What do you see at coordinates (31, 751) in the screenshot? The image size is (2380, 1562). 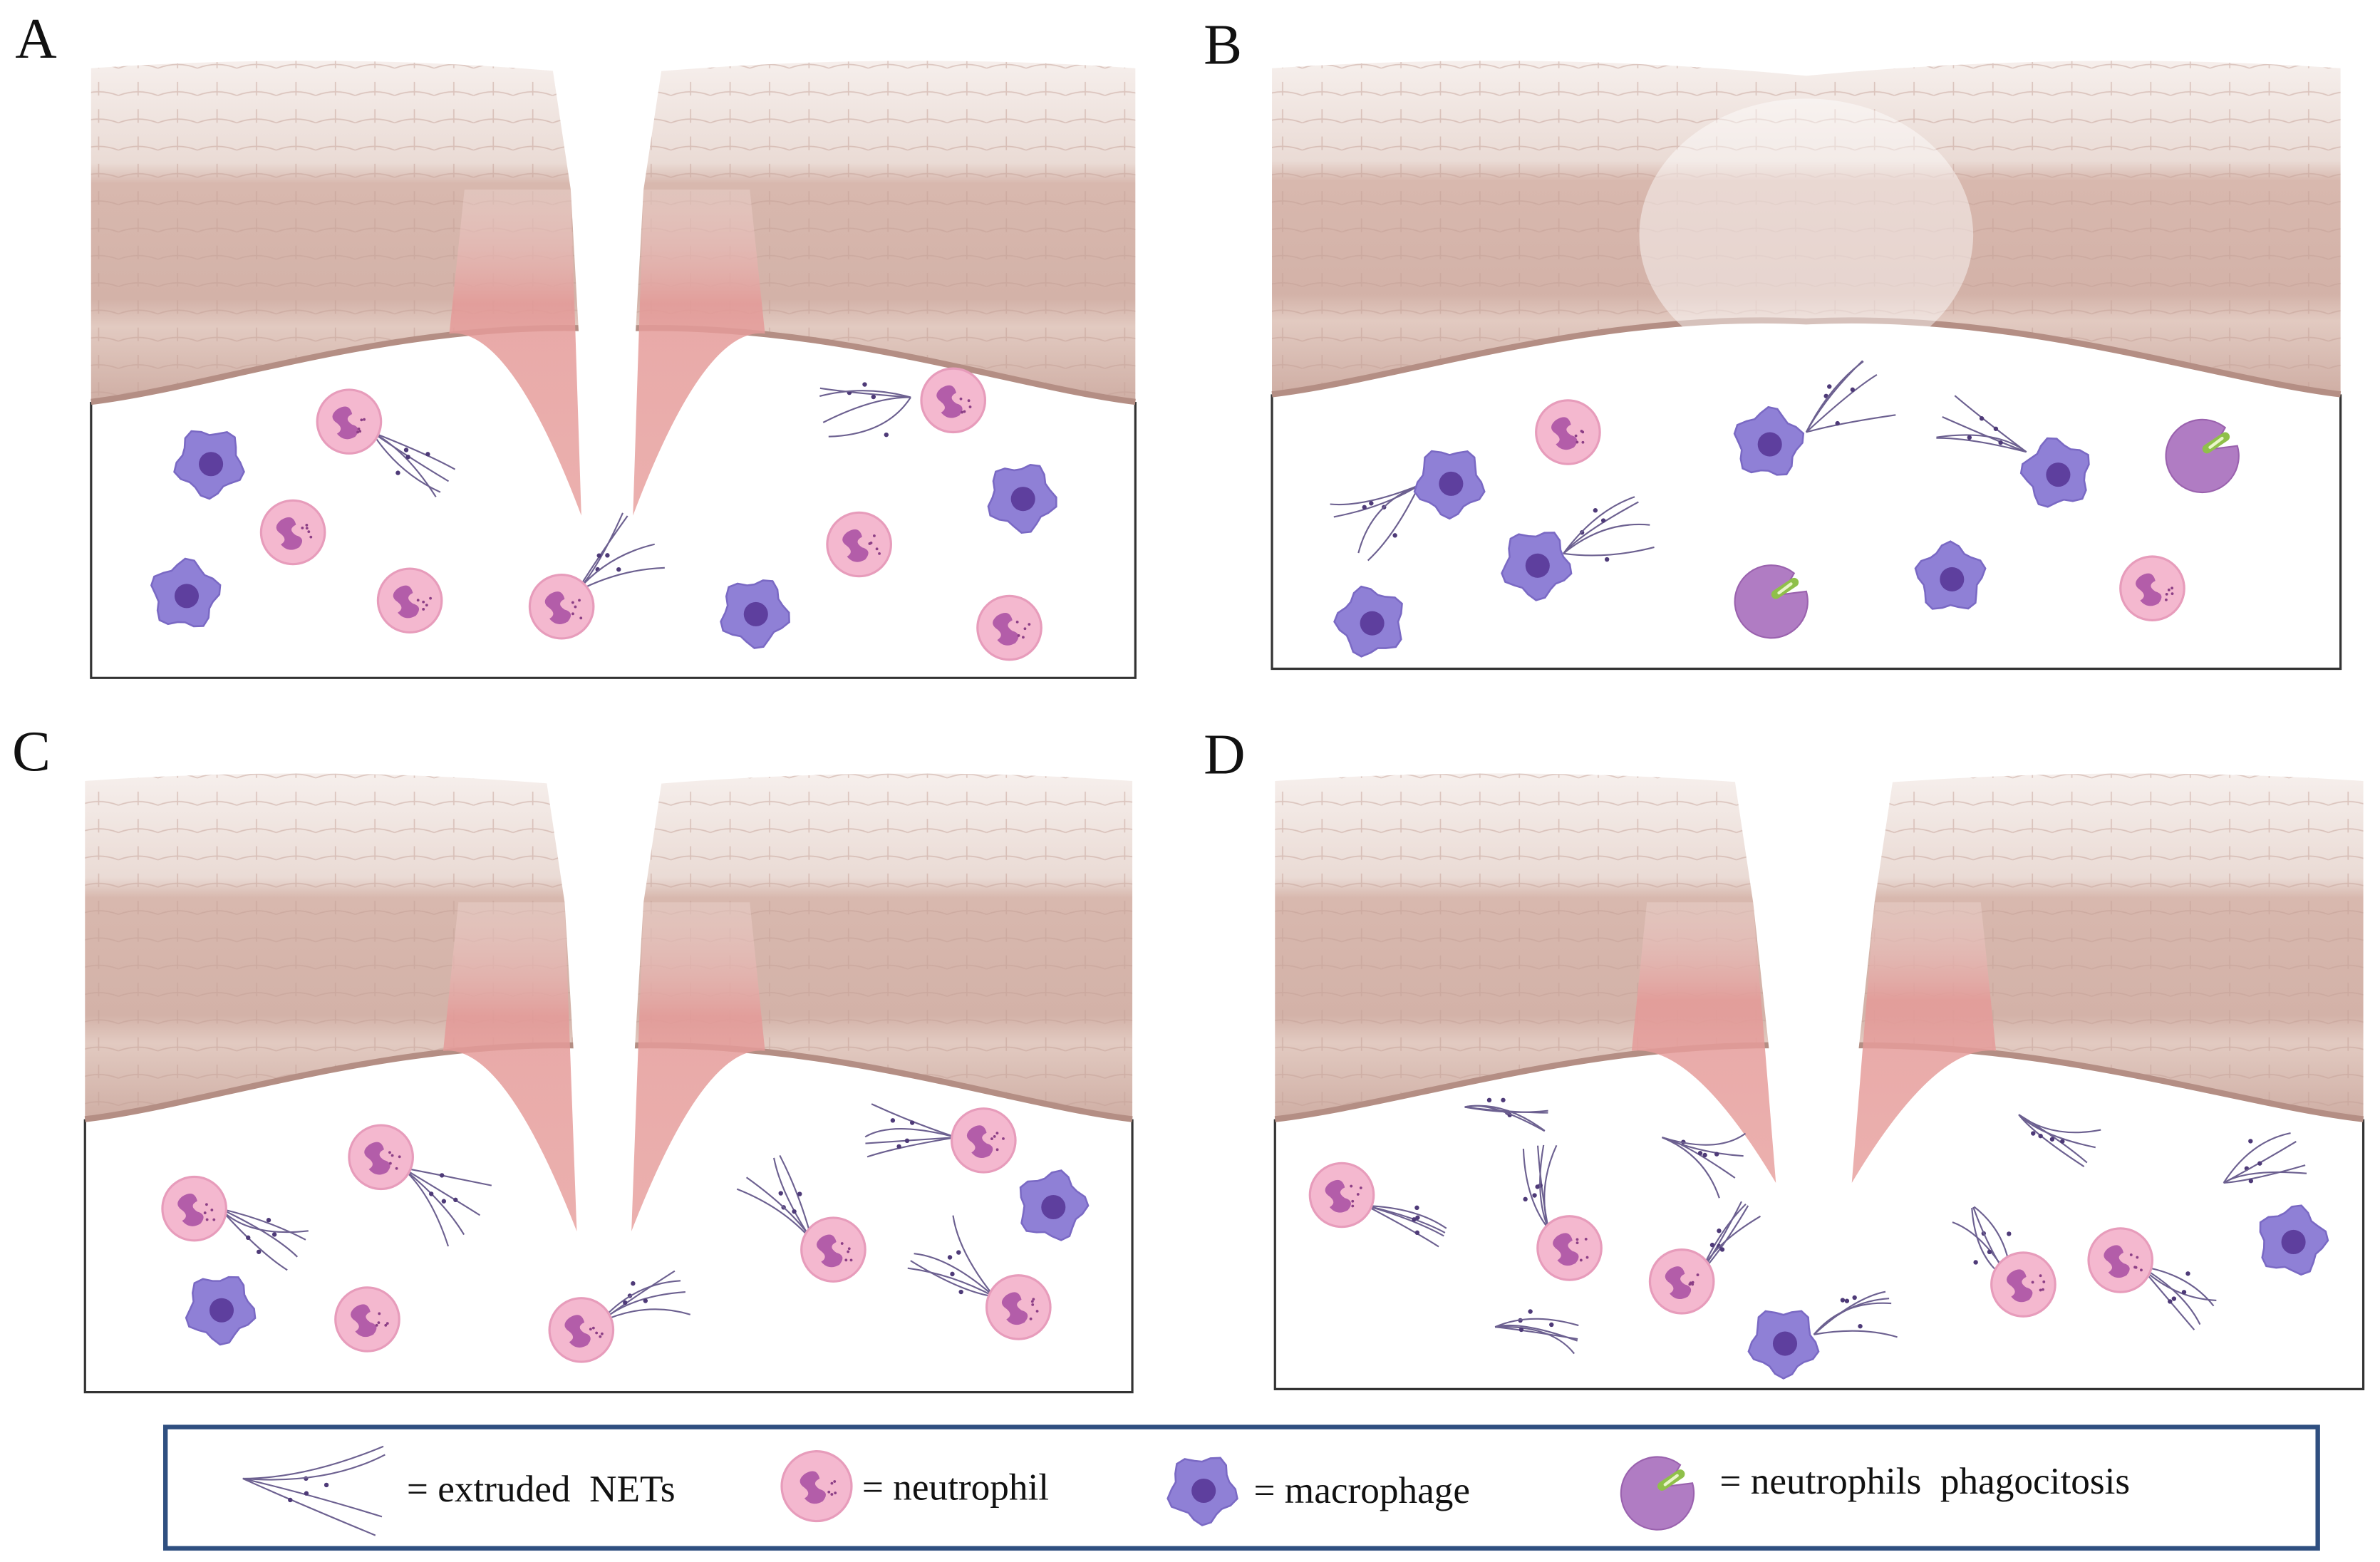 I see `panel-label: C` at bounding box center [31, 751].